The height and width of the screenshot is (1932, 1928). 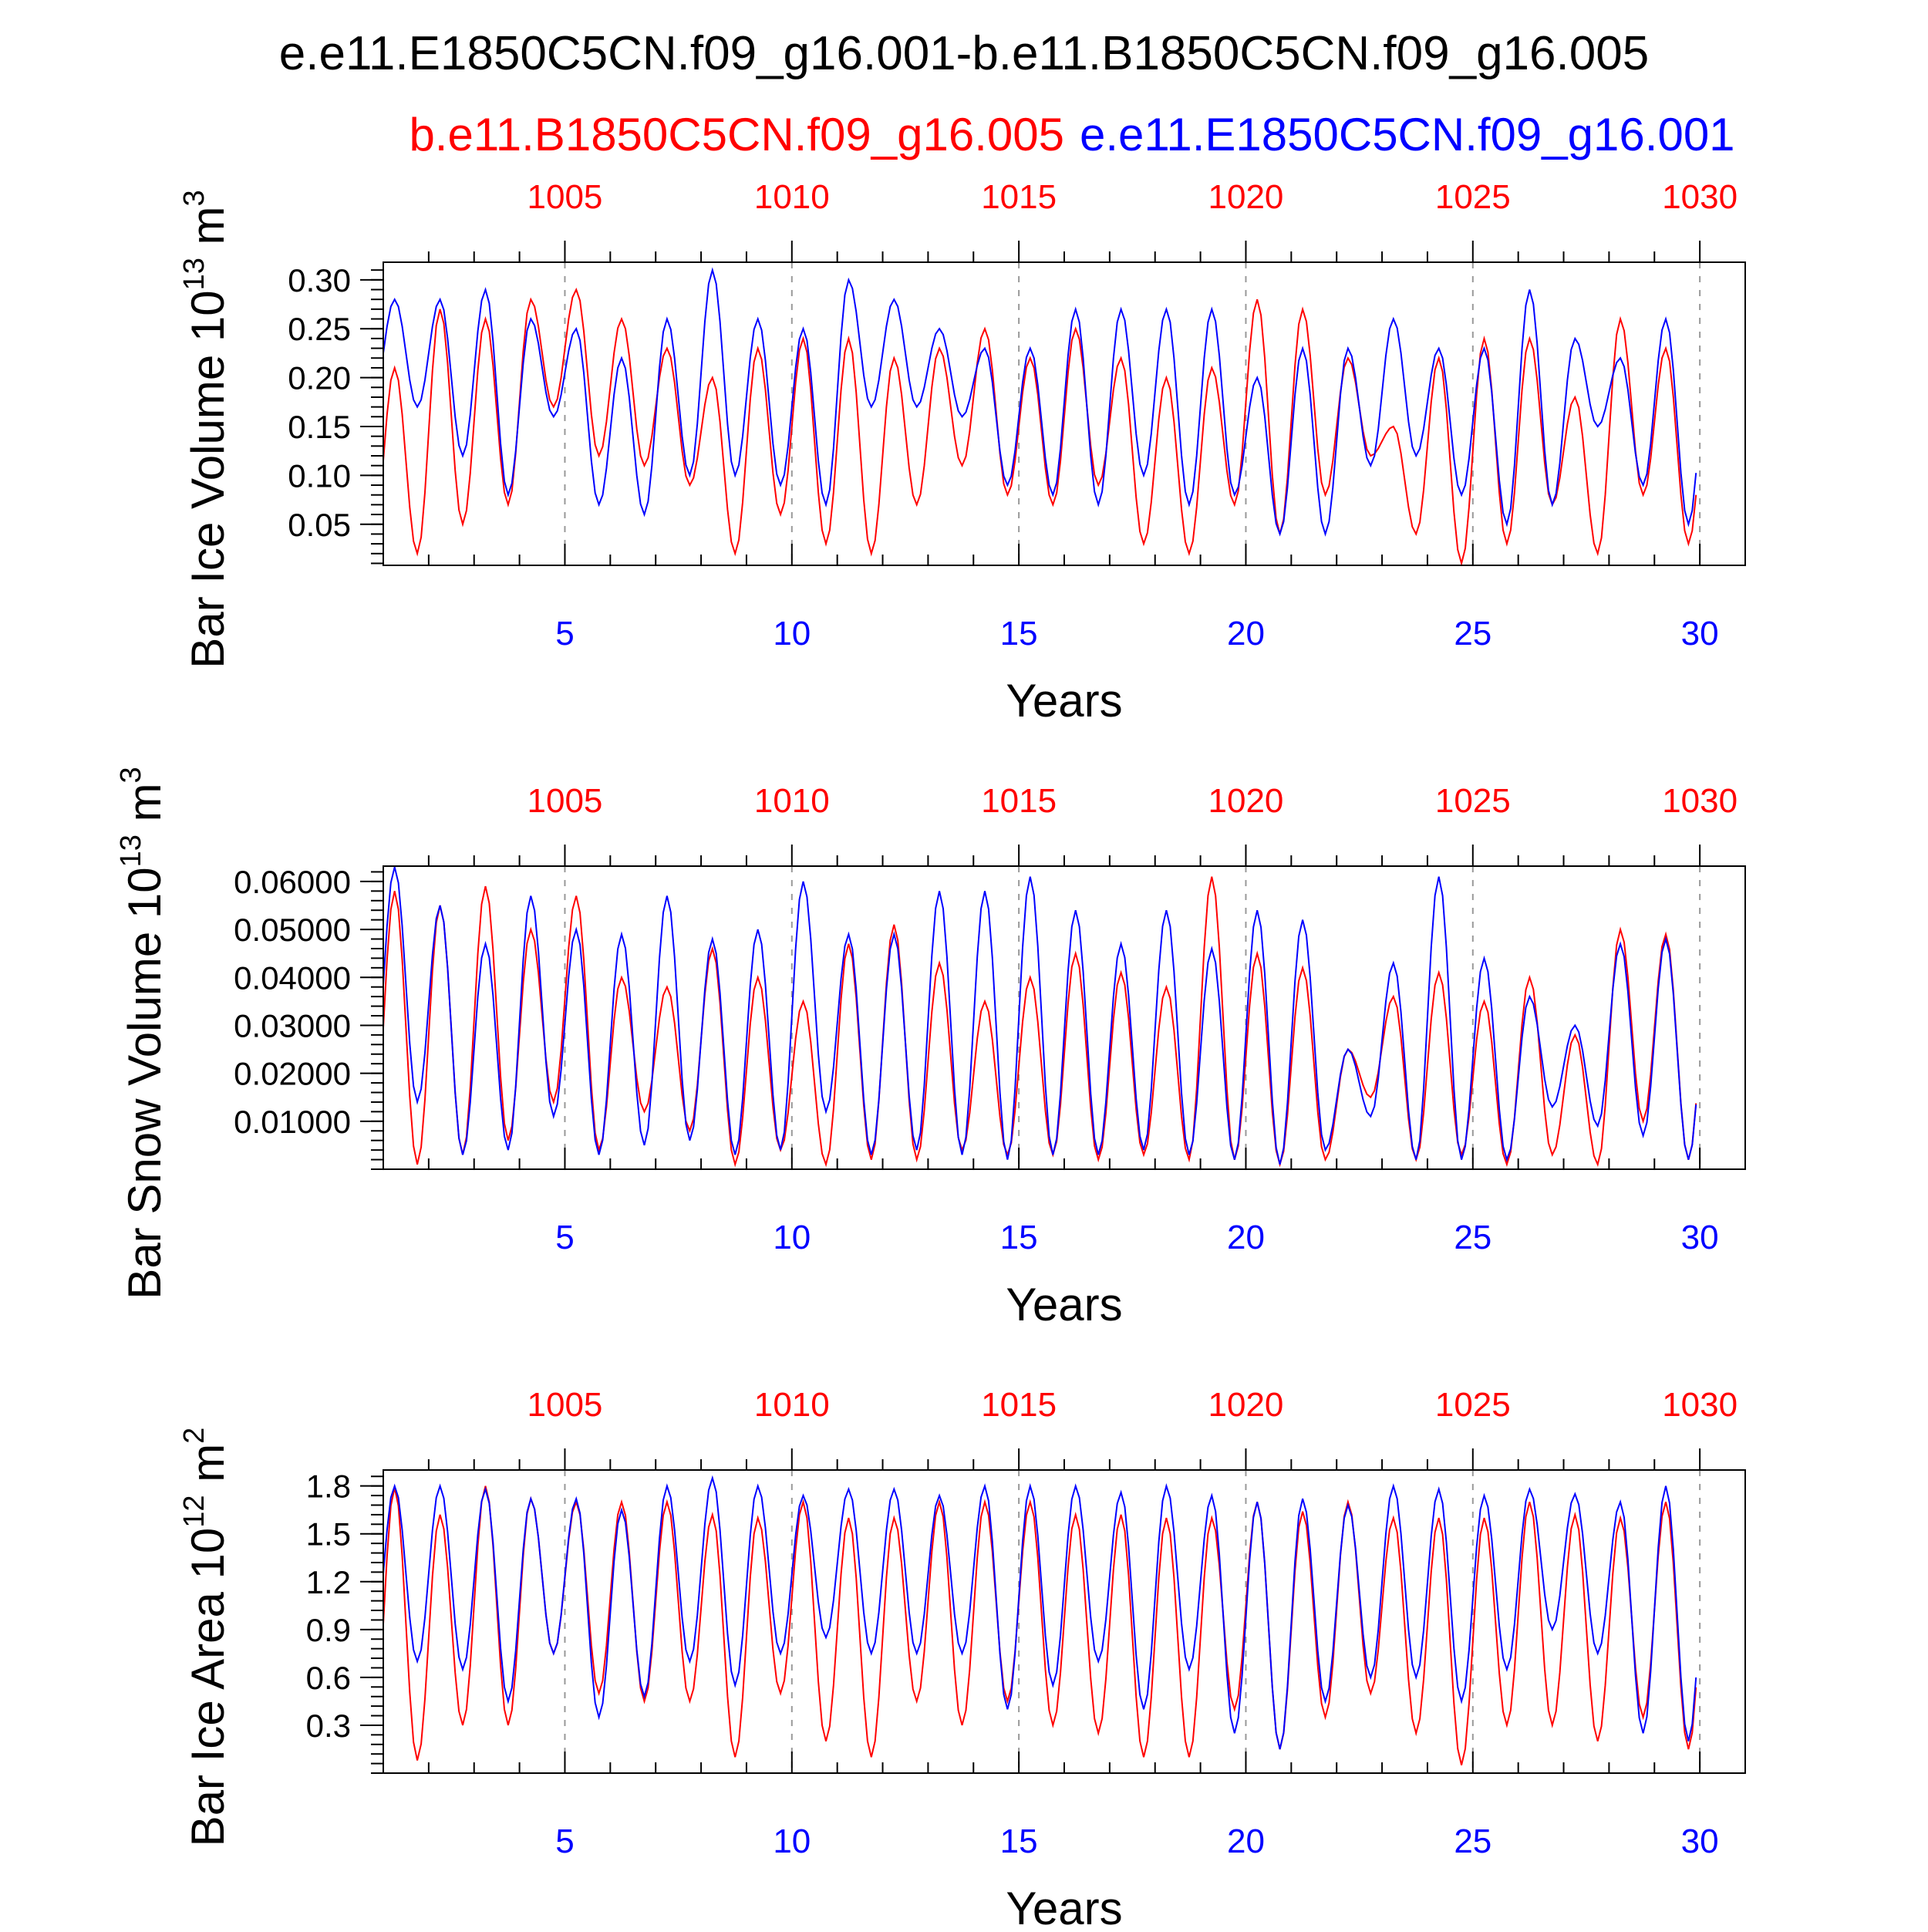 What do you see at coordinates (206, 1637) in the screenshot?
I see `y-axis-label: Bar Ice Area 1012 m2` at bounding box center [206, 1637].